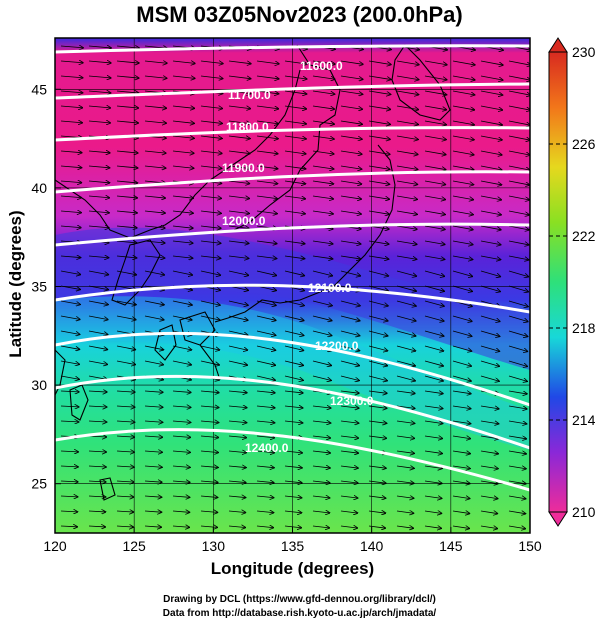 The height and width of the screenshot is (625, 599). I want to click on x-tick-label: 120, so click(55, 546).